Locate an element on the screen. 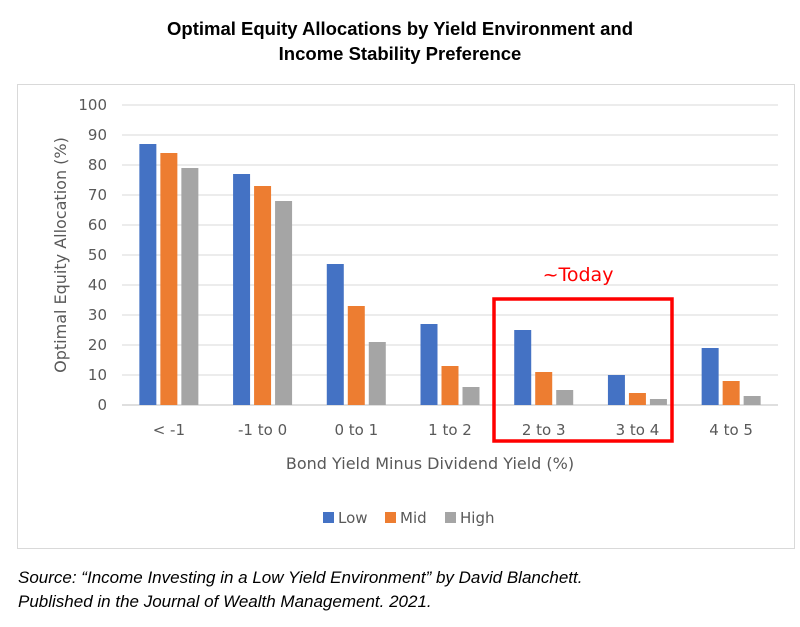 This screenshot has width=800, height=627. y-tick-label: 60 is located at coordinates (97, 225).